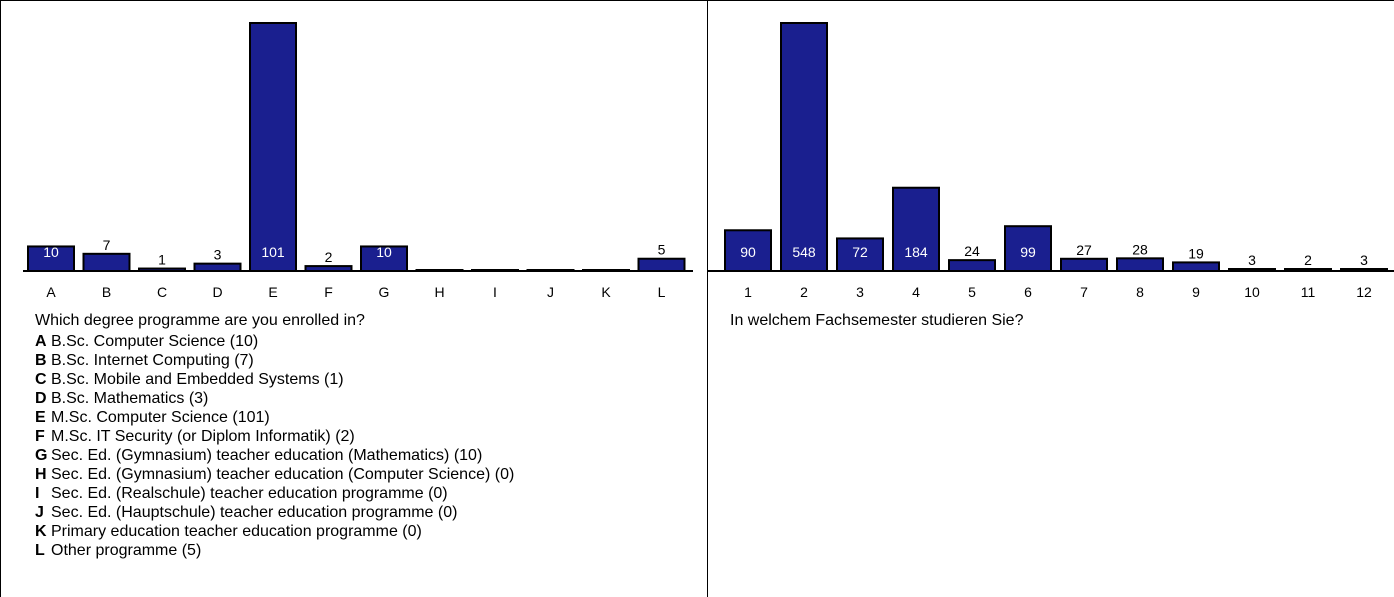 This screenshot has width=1394, height=597. What do you see at coordinates (160, 417) in the screenshot?
I see `legend-text: M.Sc. Computer Science (101)` at bounding box center [160, 417].